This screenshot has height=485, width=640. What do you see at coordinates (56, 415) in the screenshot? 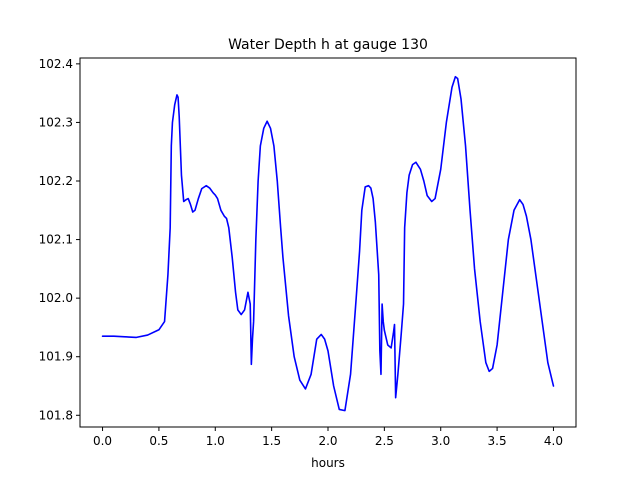
I see `y-tick-label: 101.8` at bounding box center [56, 415].